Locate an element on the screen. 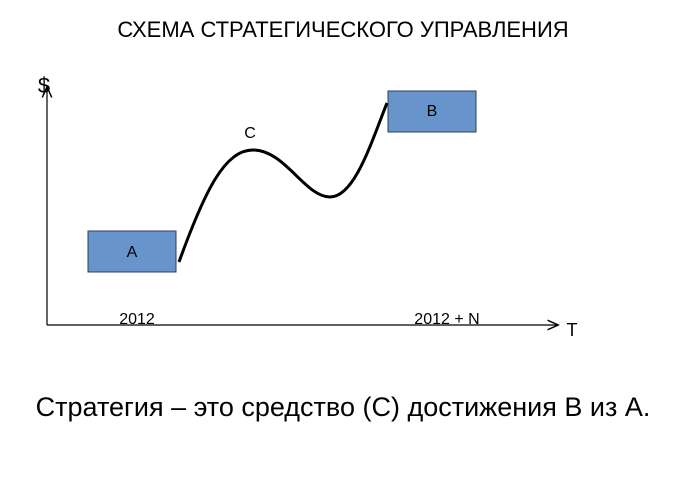  start-box is located at coordinates (132, 251).